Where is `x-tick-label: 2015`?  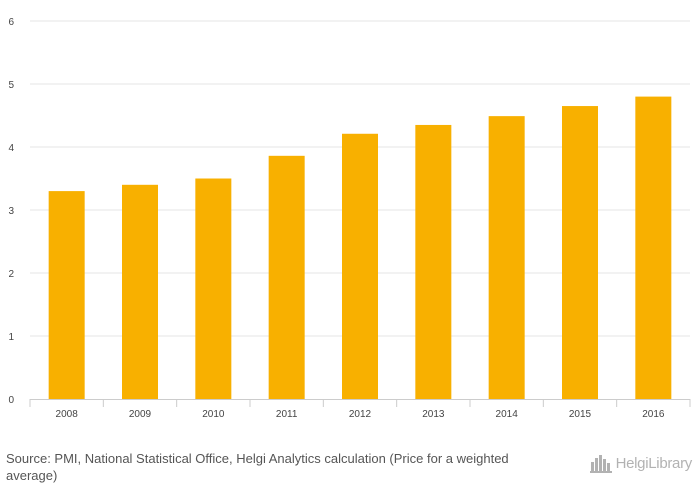
x-tick-label: 2015 is located at coordinates (580, 414).